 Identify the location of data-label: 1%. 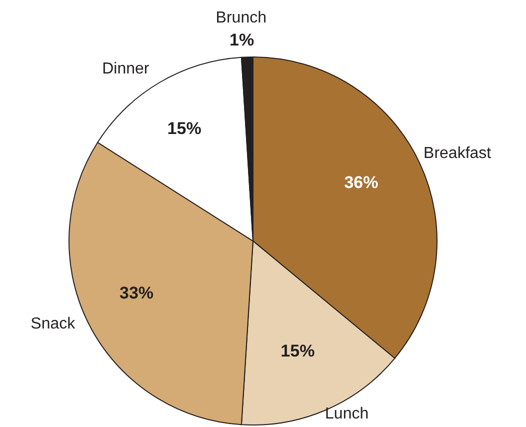
(242, 40).